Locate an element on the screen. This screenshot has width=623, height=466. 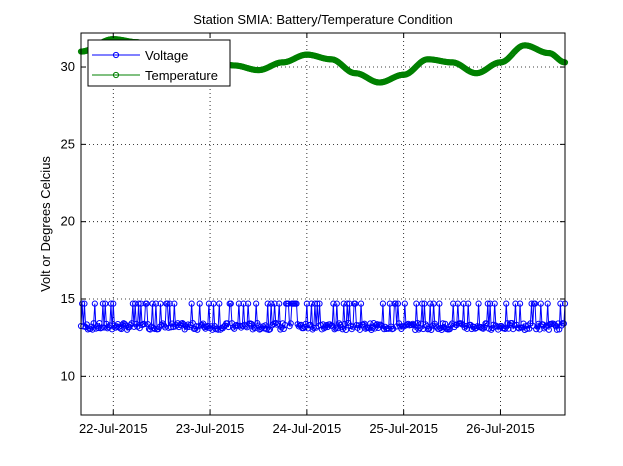
x-tick-label: 26-Jul-2015 is located at coordinates (500, 428).